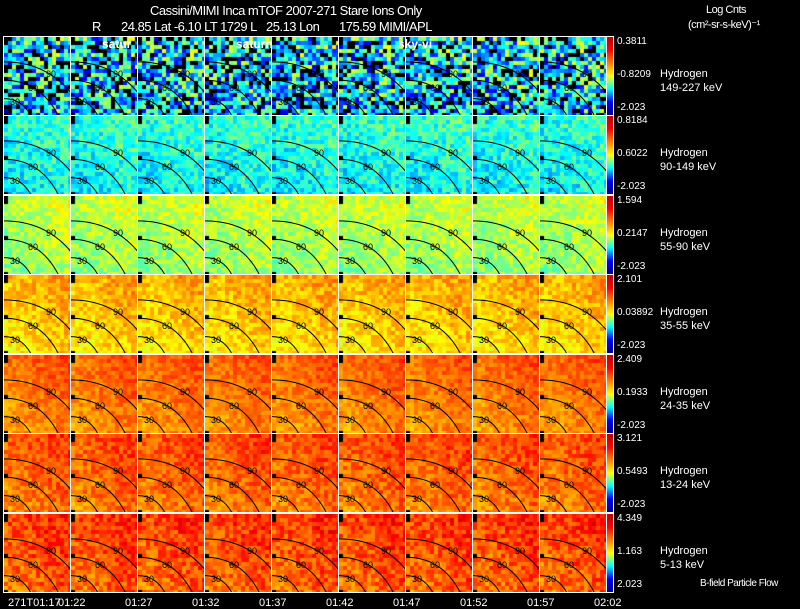  Describe the element at coordinates (273, 603) in the screenshot. I see `x-tick-label: 01:37` at that location.